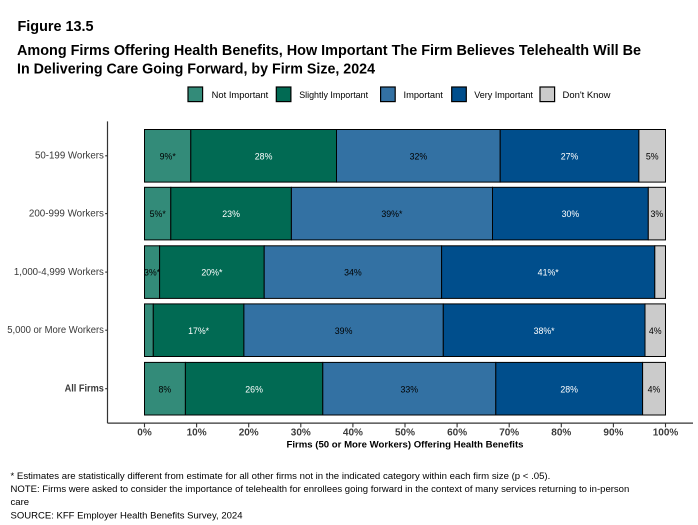 Image resolution: width=698 pixels, height=525 pixels. I want to click on svg-text: 5%*, so click(158, 214).